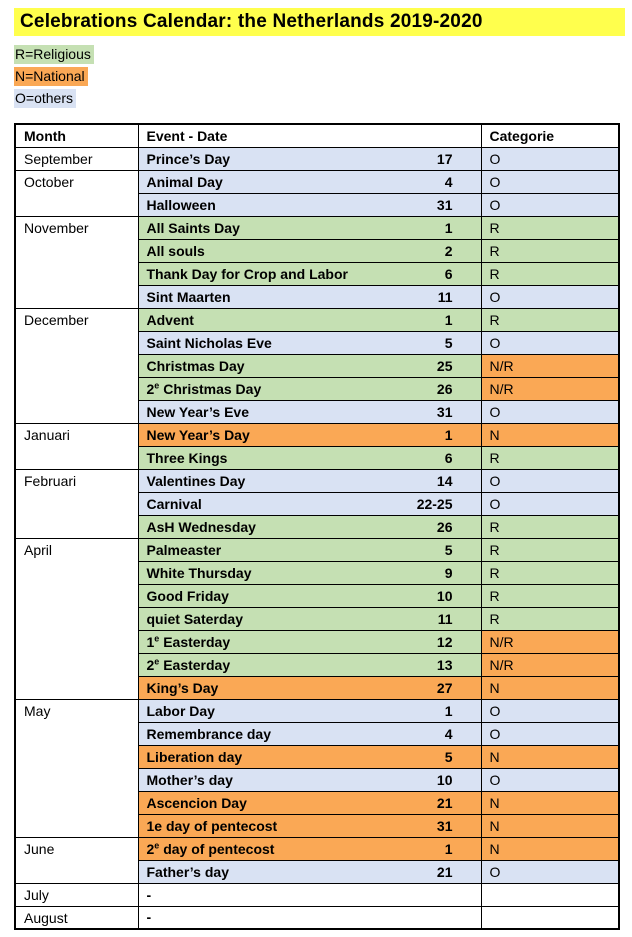 The image size is (632, 937). Describe the element at coordinates (309, 296) in the screenshot. I see `event-cell: Sint Maarten 11` at that location.